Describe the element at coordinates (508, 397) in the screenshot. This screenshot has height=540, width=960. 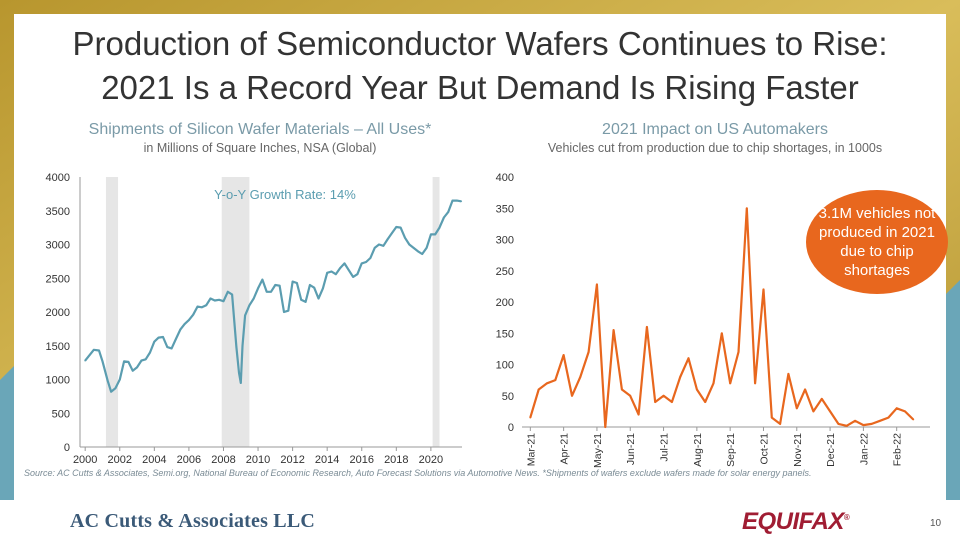
I see `y-tick-label: 50` at that location.